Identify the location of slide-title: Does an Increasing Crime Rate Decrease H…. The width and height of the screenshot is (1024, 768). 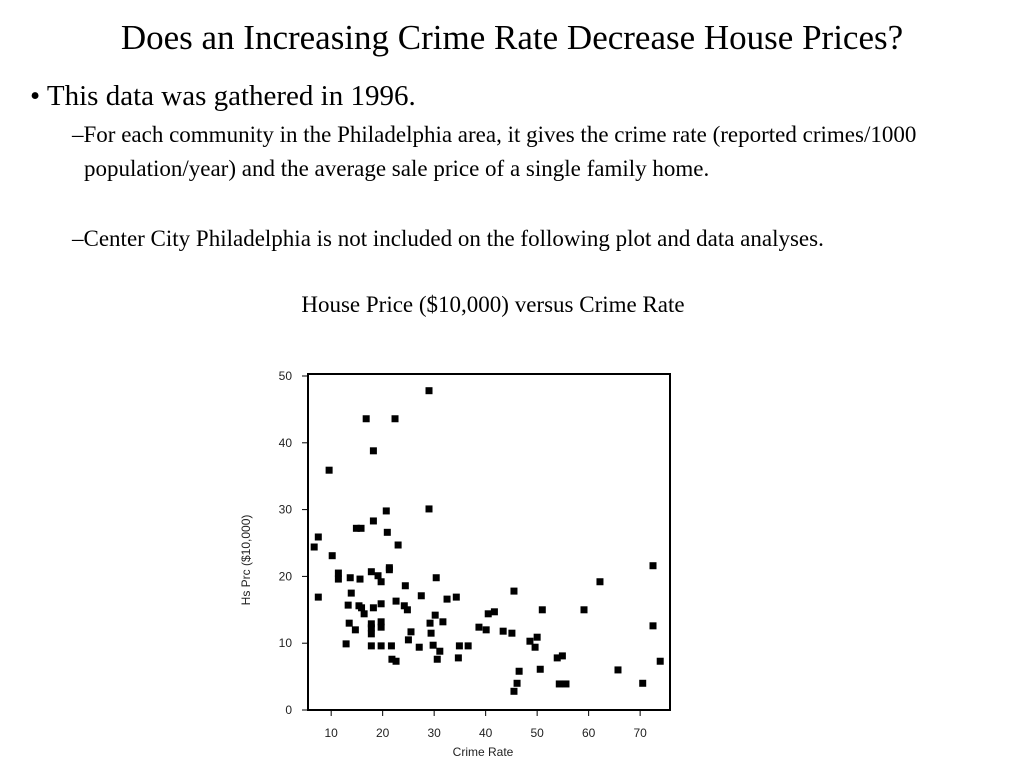
(512, 37).